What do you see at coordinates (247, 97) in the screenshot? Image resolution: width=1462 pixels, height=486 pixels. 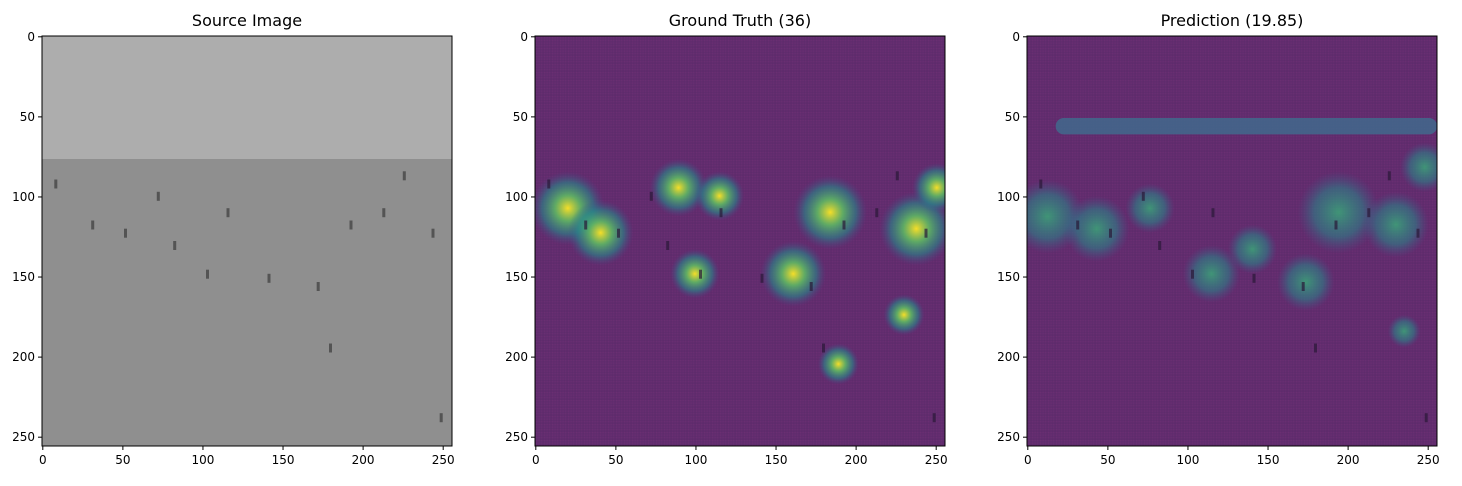 I see `sky` at bounding box center [247, 97].